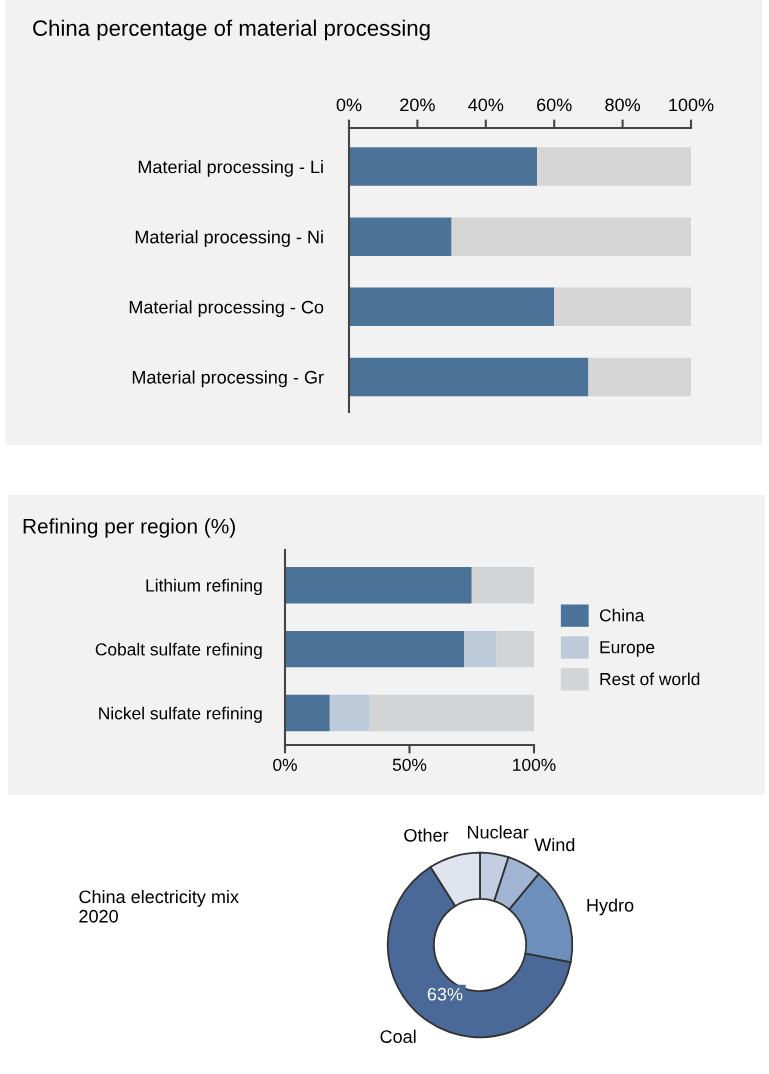  What do you see at coordinates (498, 832) in the screenshot?
I see `slice-label: Nuclear` at bounding box center [498, 832].